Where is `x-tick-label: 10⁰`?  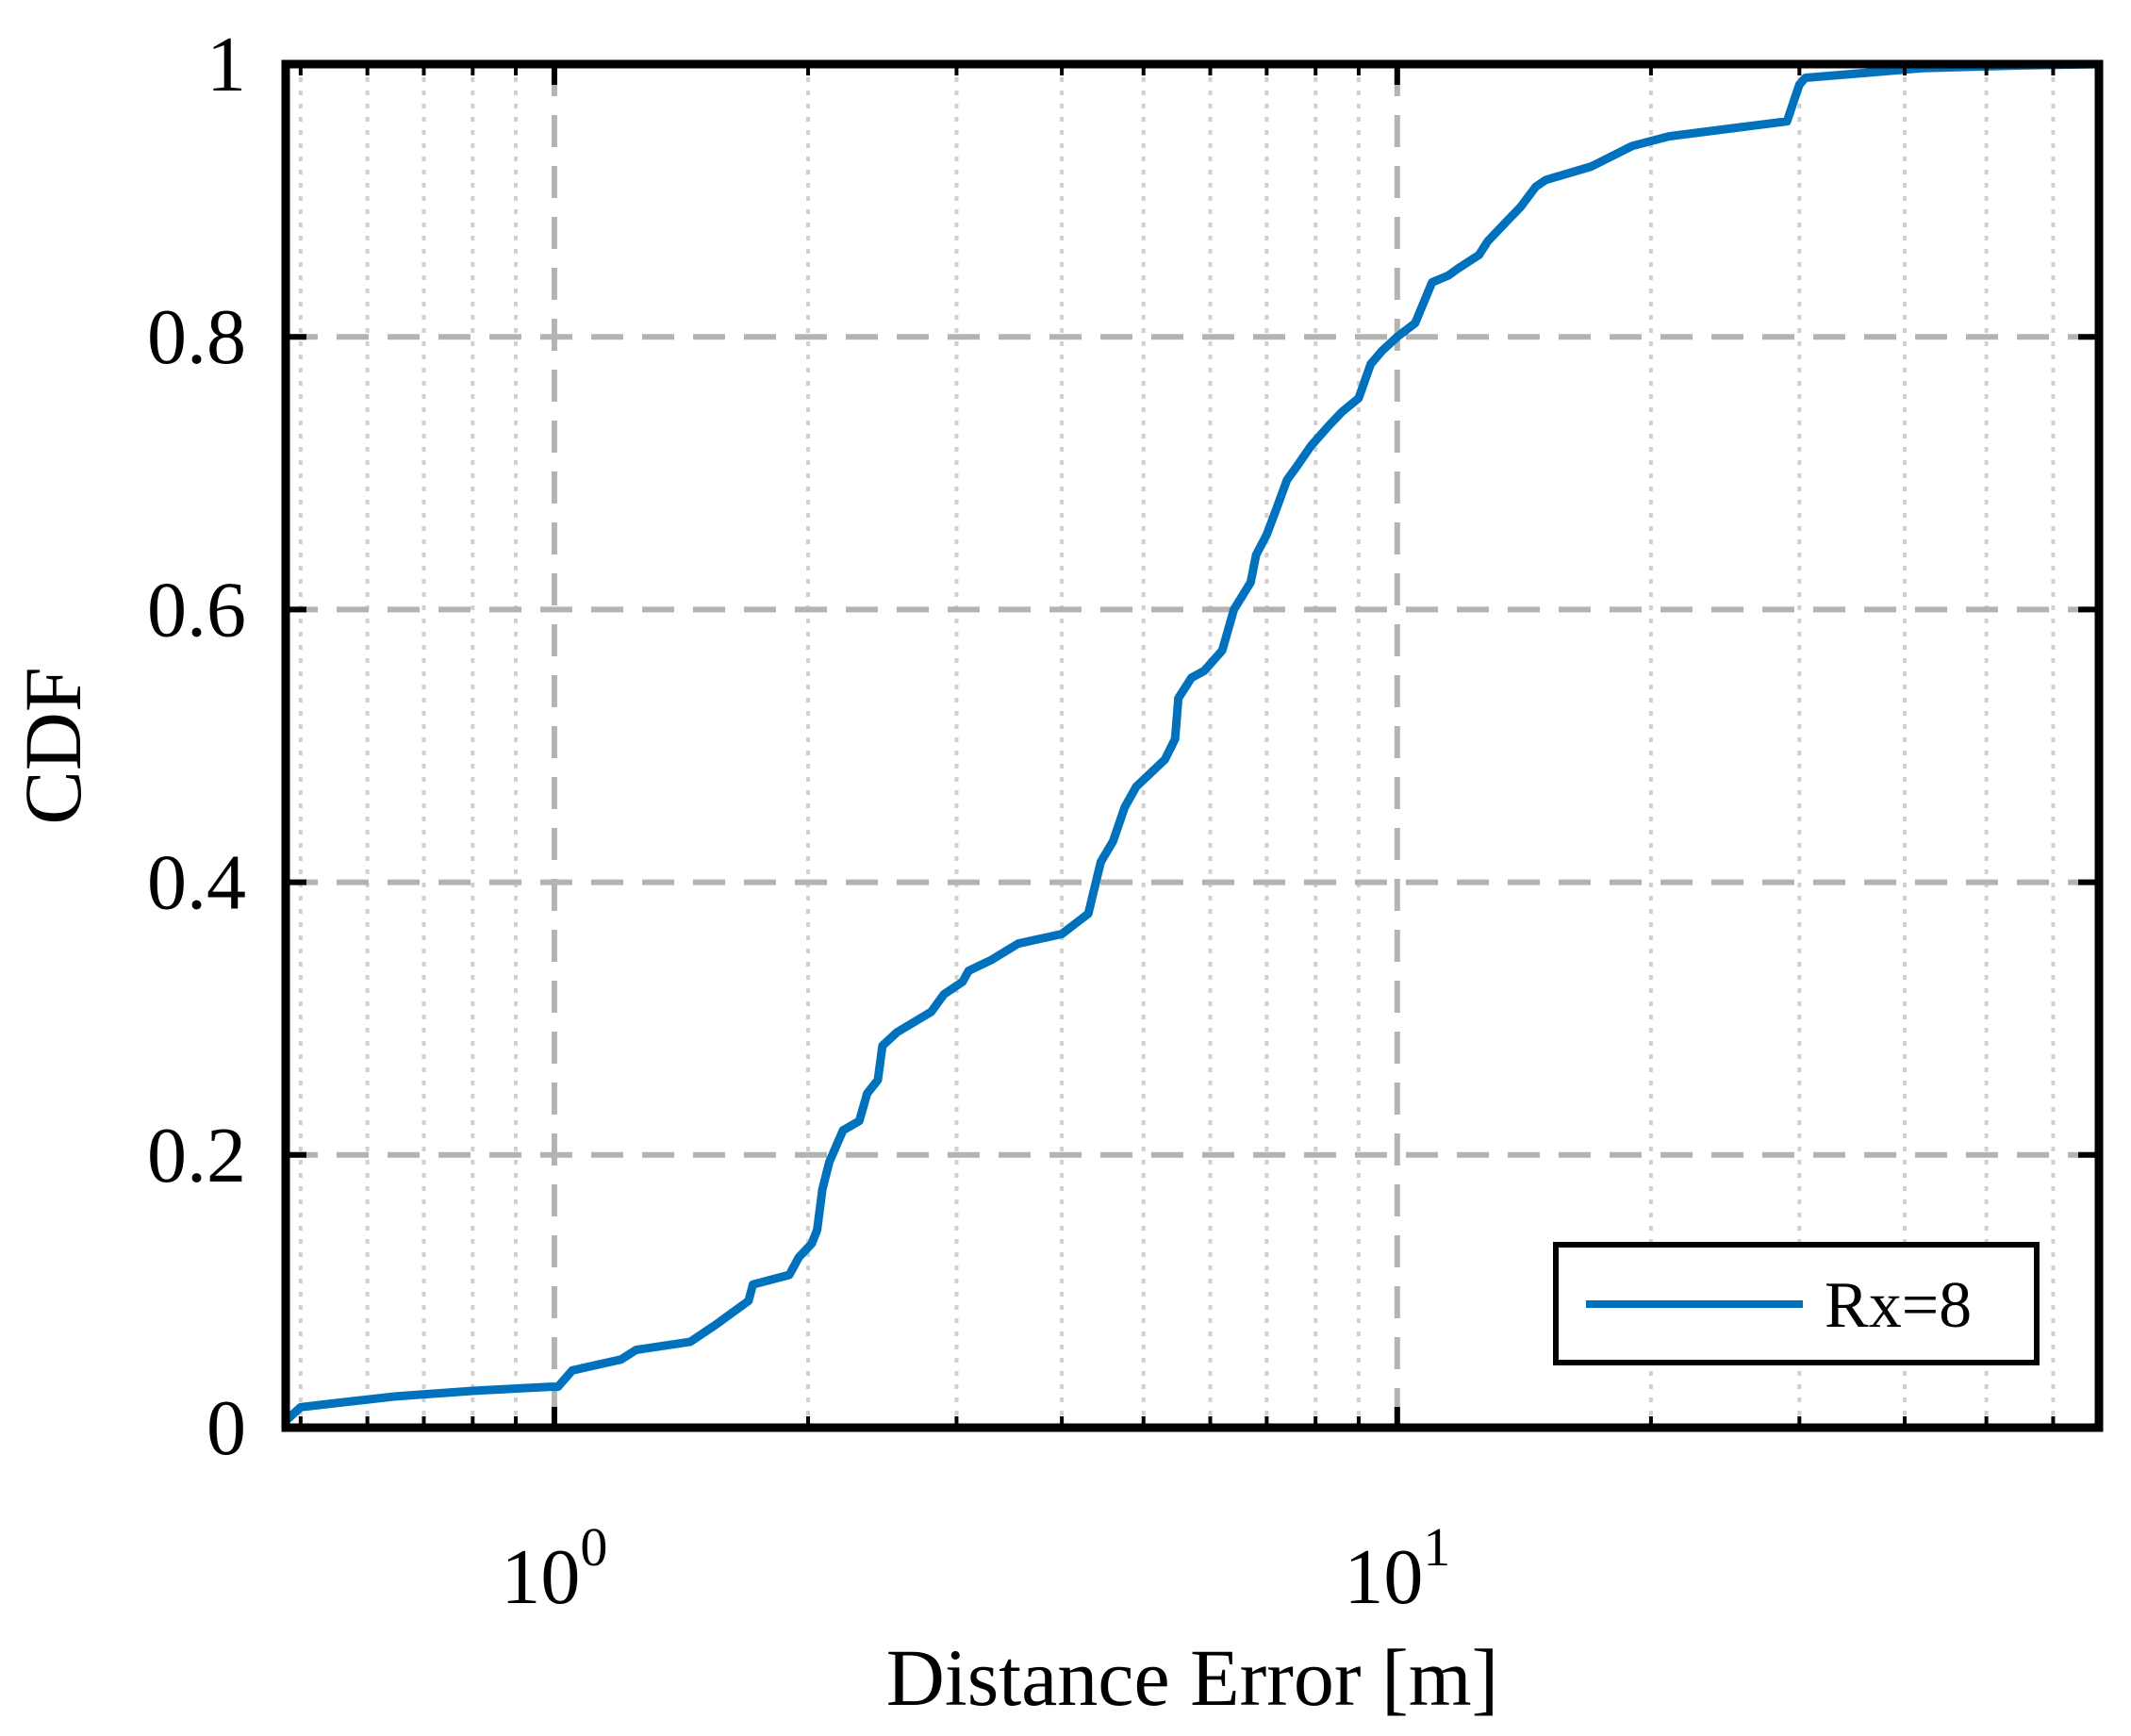
x-tick-label: 10⁰ is located at coordinates (554, 1568).